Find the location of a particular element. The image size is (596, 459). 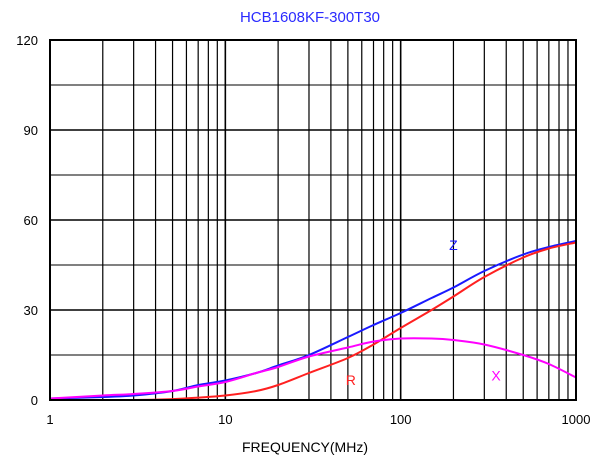

y-tick-label: 60 is located at coordinates (31, 220).